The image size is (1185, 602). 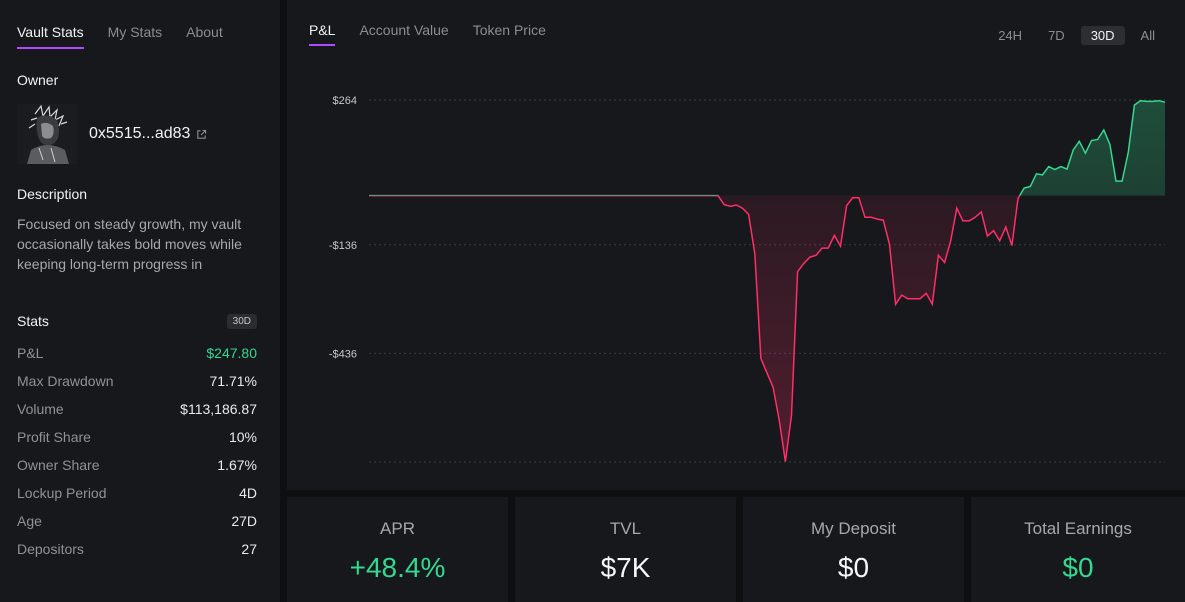 What do you see at coordinates (50, 36) in the screenshot?
I see `tab-vault-stats: Vault Stats` at bounding box center [50, 36].